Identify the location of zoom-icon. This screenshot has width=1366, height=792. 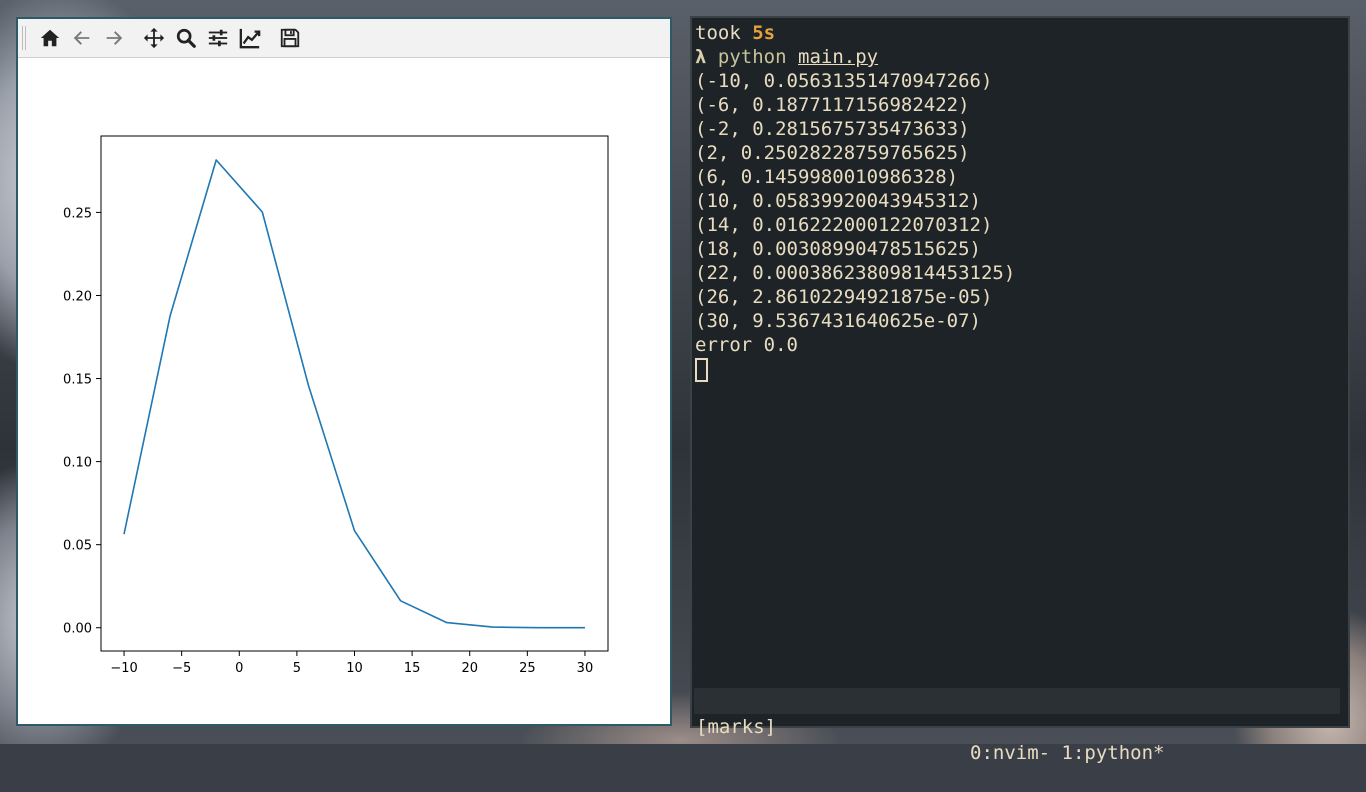
(186, 38).